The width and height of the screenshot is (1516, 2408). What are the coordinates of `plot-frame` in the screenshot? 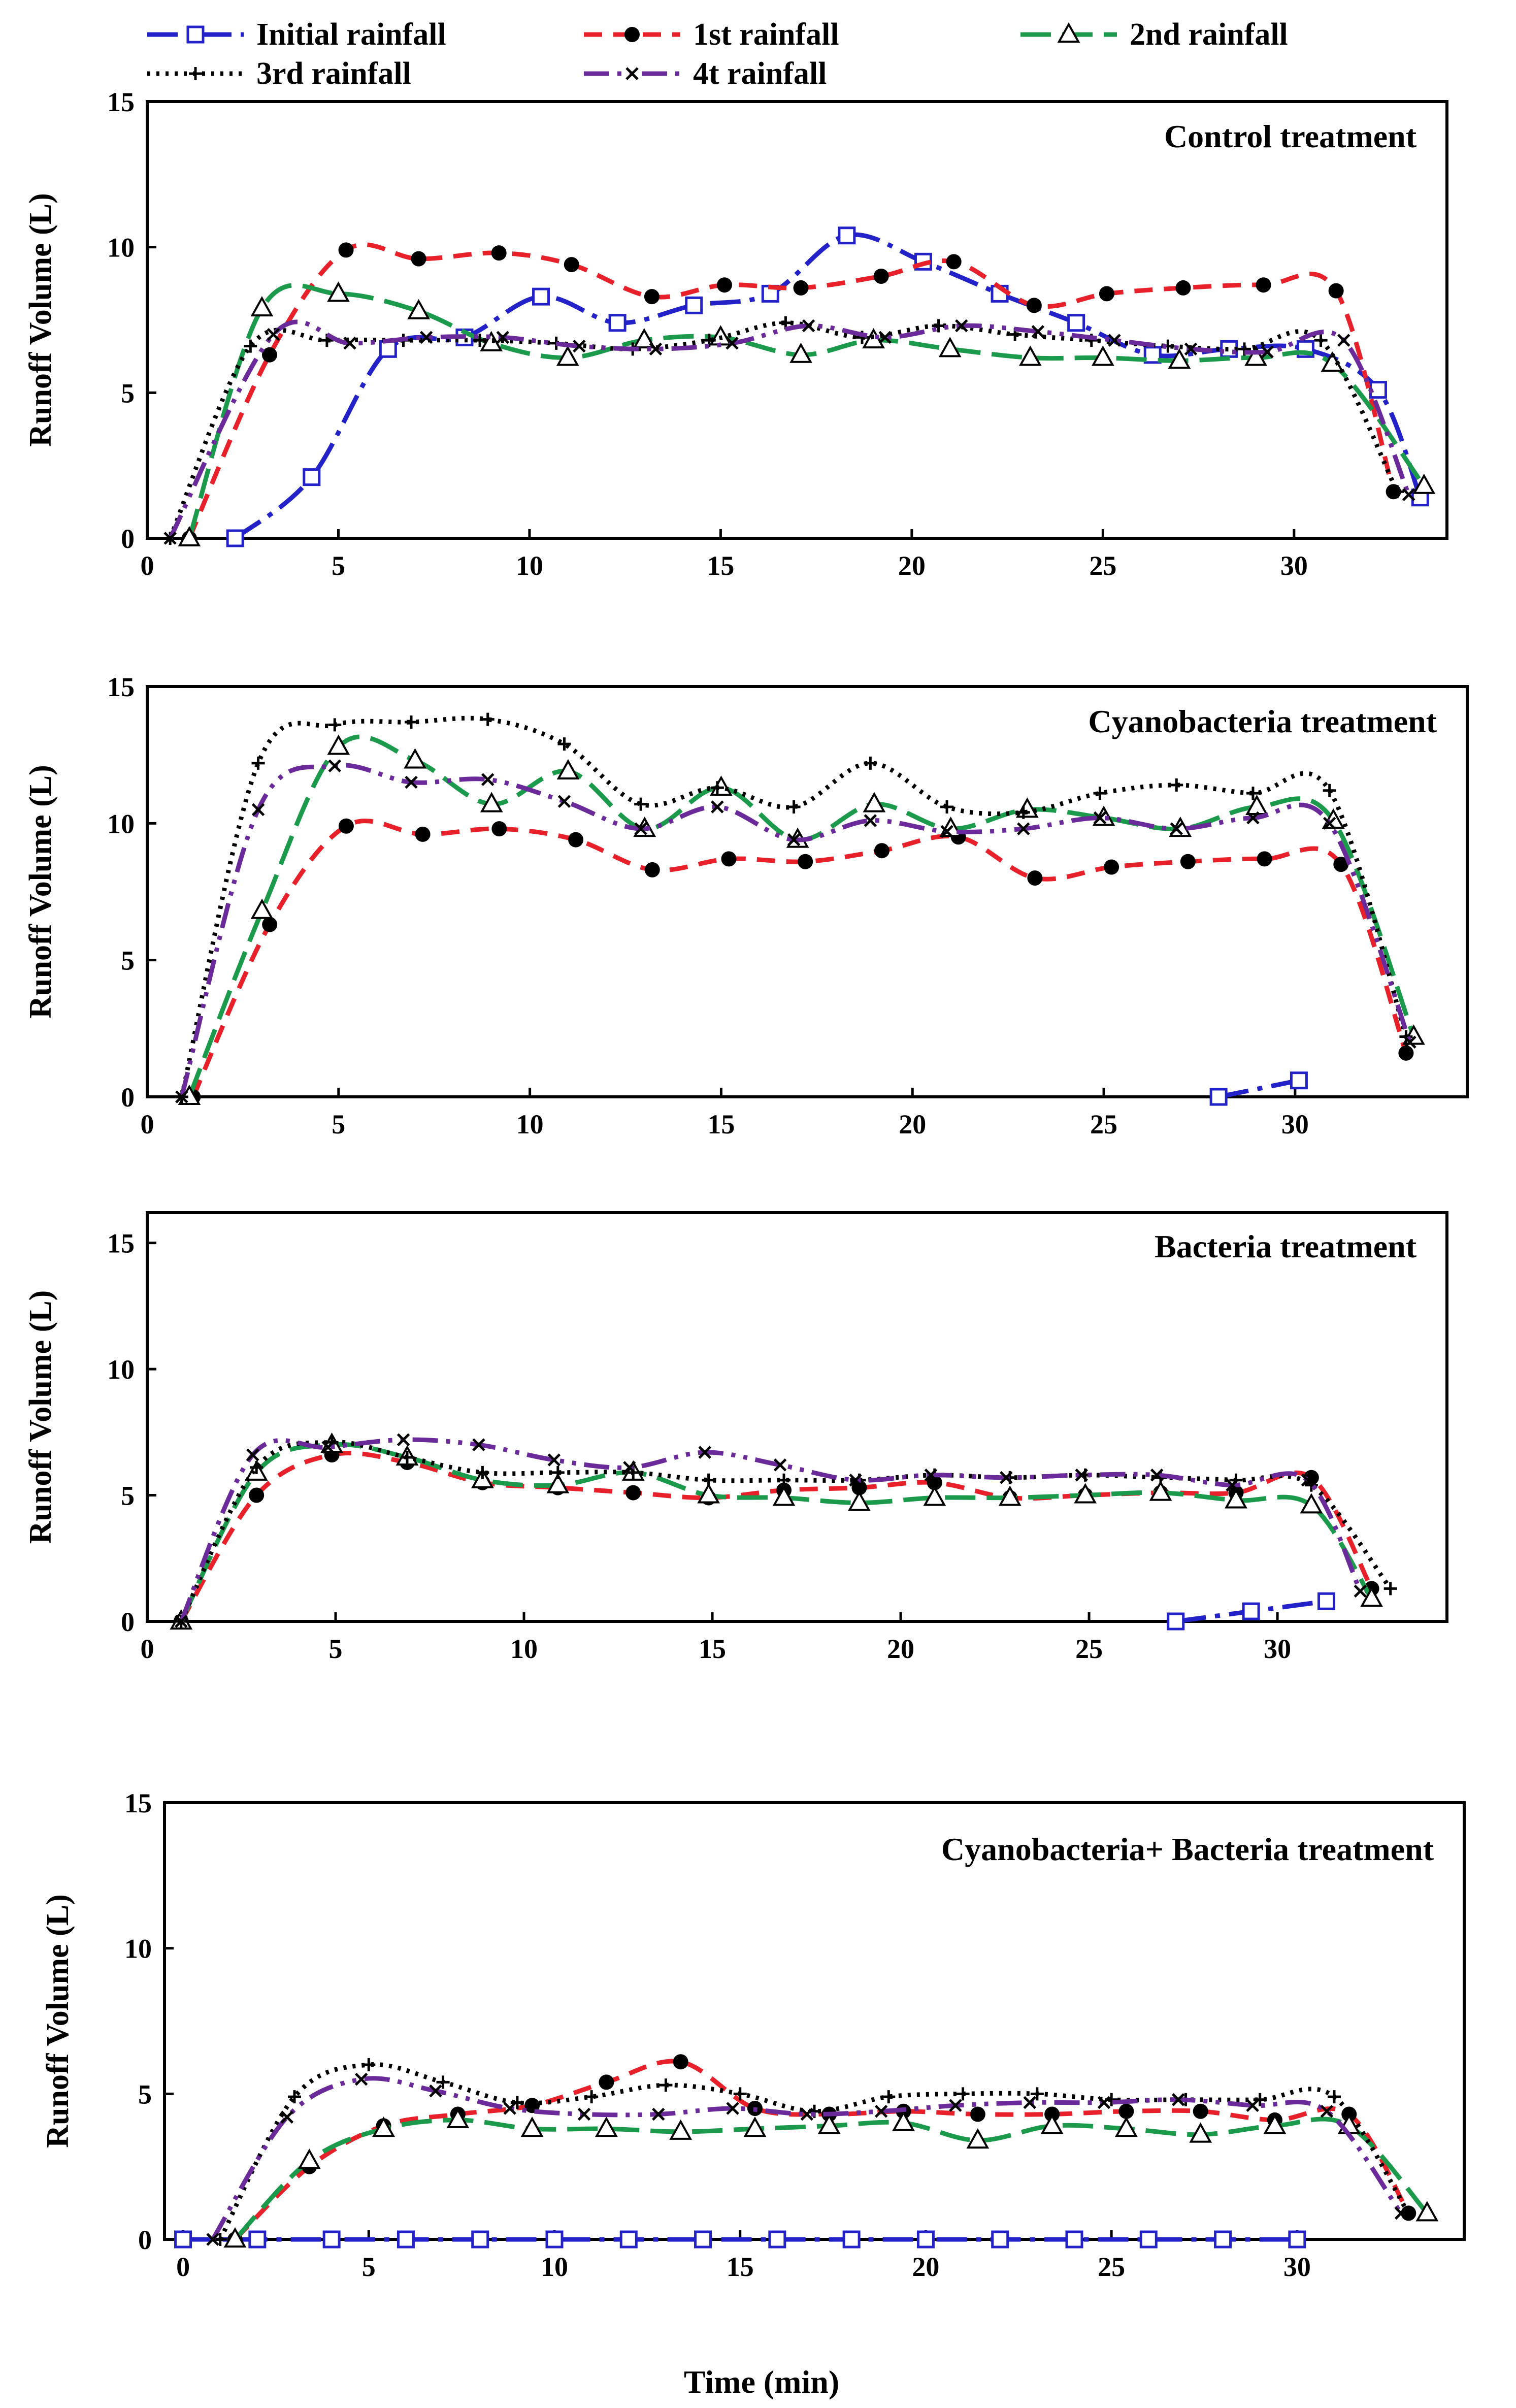 It's located at (797, 1417).